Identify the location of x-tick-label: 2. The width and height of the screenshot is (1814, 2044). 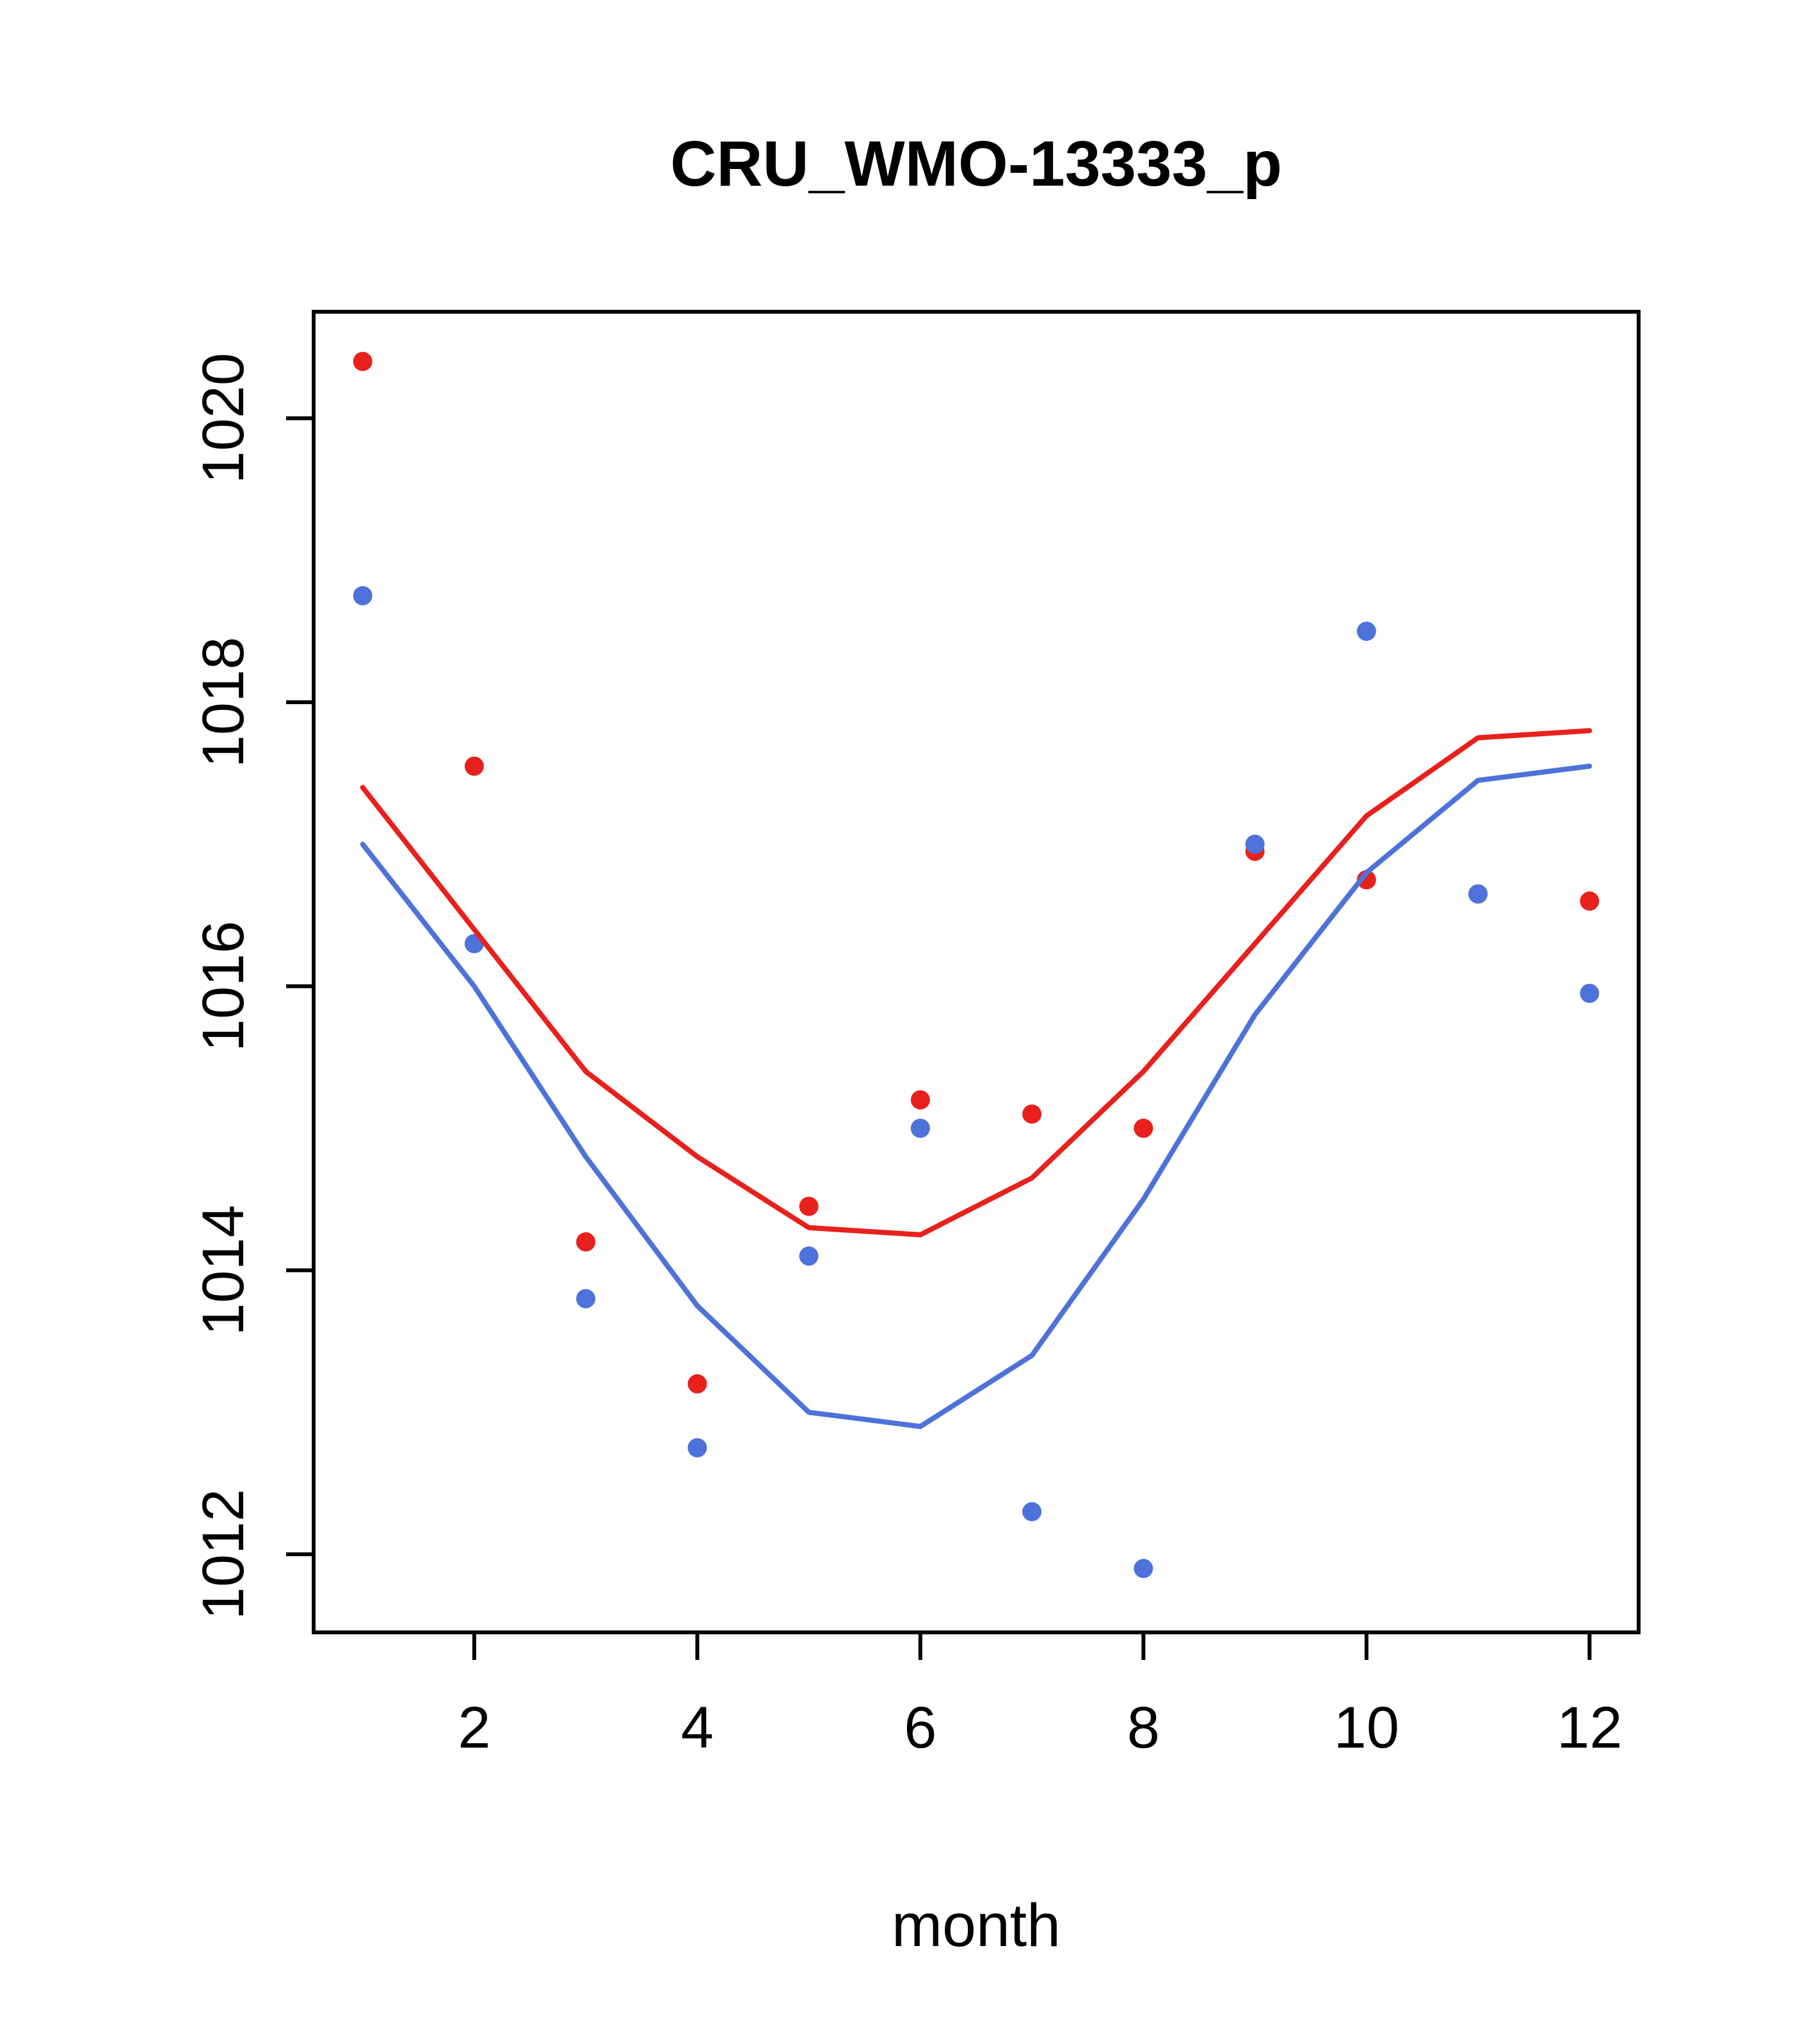
(474, 1727).